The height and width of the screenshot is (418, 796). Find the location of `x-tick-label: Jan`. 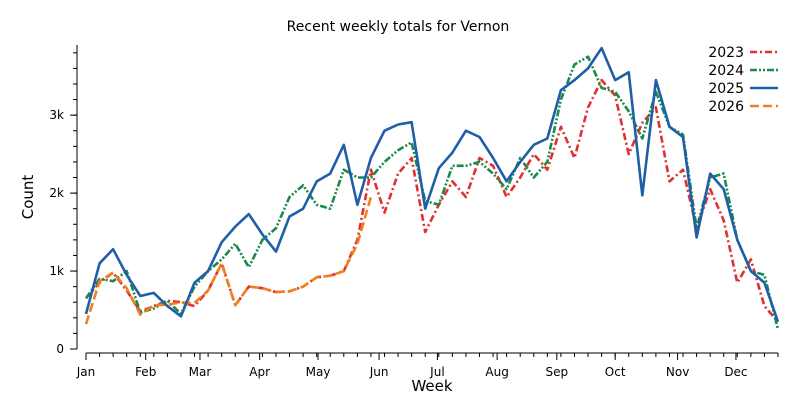

x-tick-label: Jan is located at coordinates (86, 372).